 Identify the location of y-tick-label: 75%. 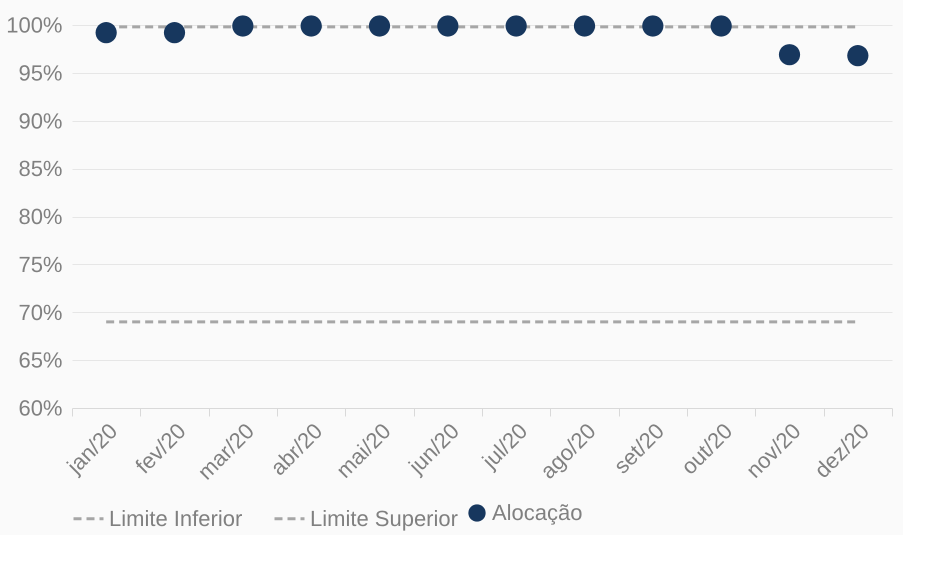
(40, 264).